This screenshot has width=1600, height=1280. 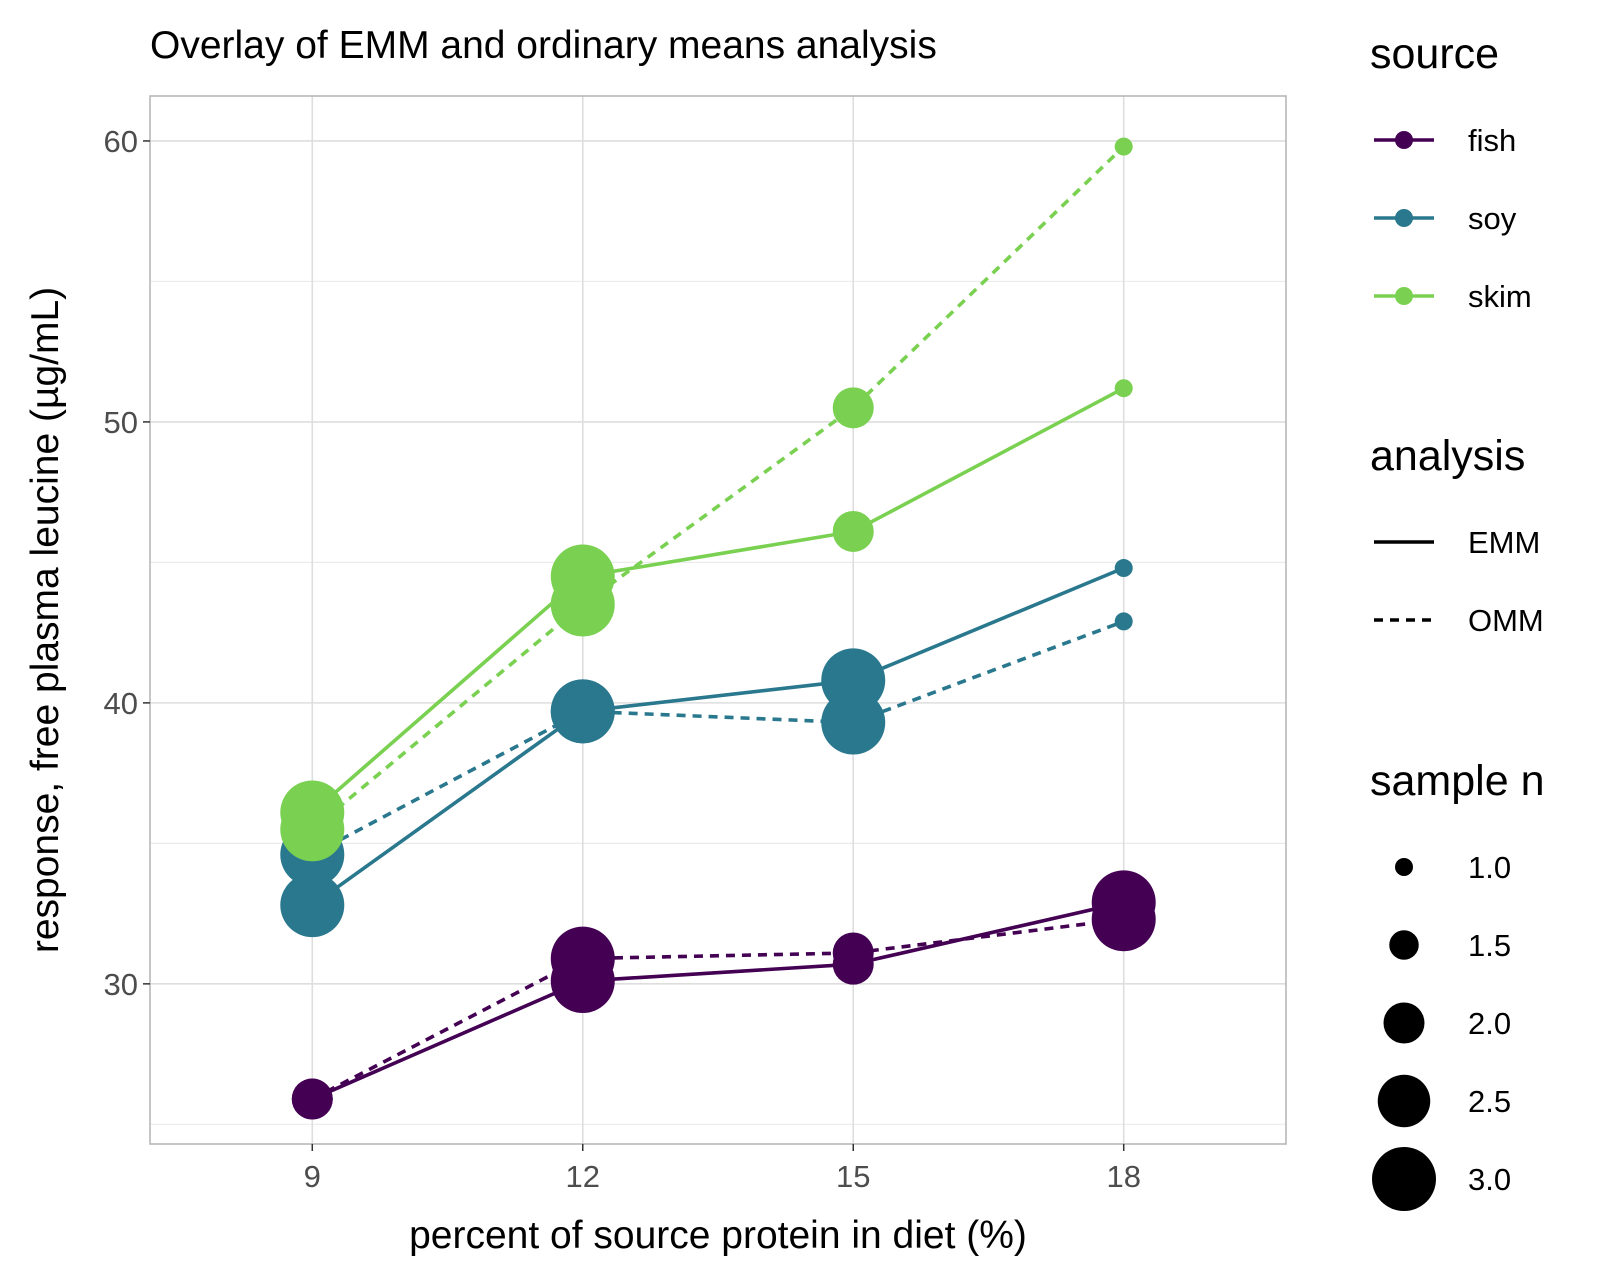 What do you see at coordinates (1492, 140) in the screenshot?
I see `legend-label: fish` at bounding box center [1492, 140].